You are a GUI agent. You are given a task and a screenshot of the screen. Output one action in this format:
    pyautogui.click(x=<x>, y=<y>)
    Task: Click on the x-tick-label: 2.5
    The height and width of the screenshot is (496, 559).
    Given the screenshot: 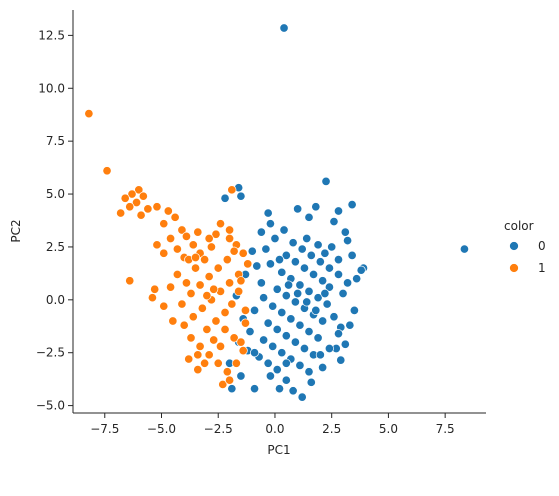 What is the action you would take?
    pyautogui.click(x=331, y=429)
    